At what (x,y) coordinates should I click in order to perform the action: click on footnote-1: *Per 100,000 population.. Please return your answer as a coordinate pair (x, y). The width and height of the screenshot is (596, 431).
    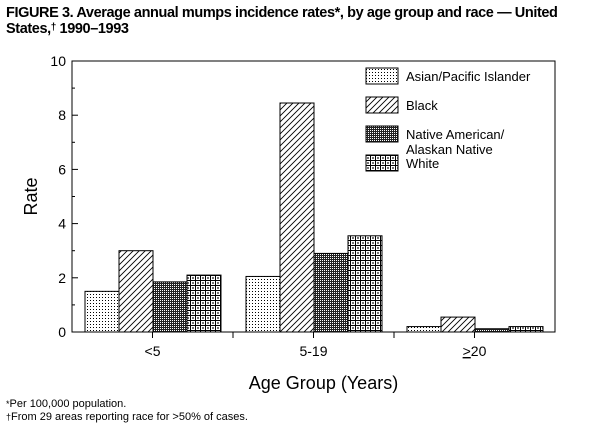
    Looking at the image, I should click on (66, 404).